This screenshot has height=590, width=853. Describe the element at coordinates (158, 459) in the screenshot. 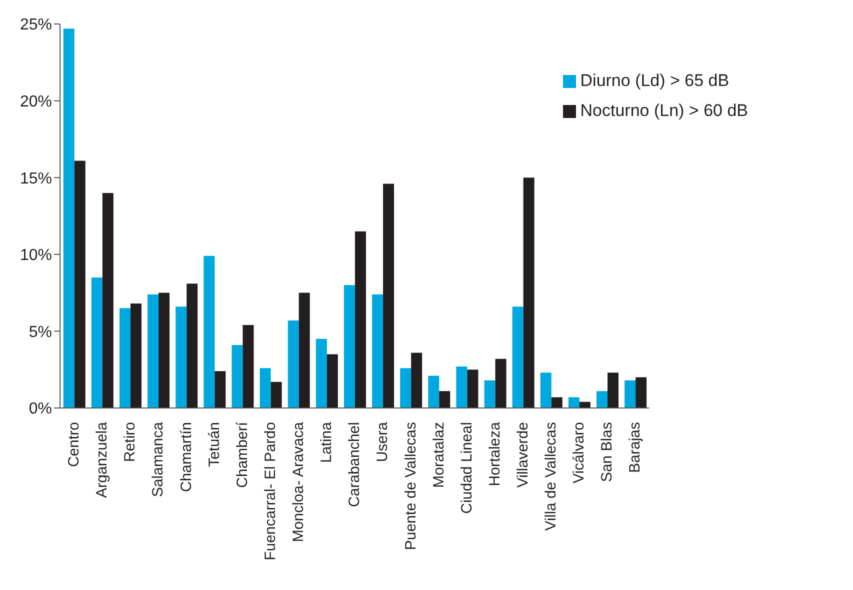

I see `x-tick-label: Salamanca` at that location.